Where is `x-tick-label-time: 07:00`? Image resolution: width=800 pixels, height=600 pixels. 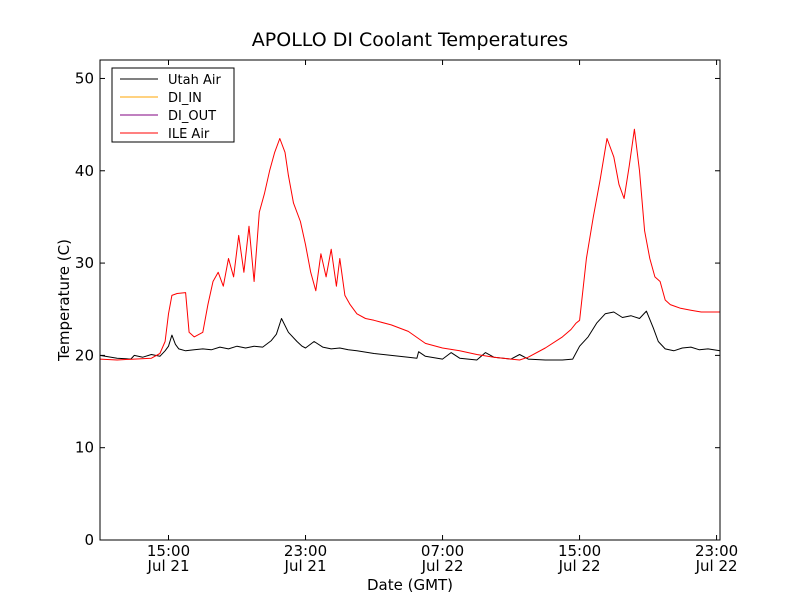
x-tick-label-time: 07:00 is located at coordinates (442, 551).